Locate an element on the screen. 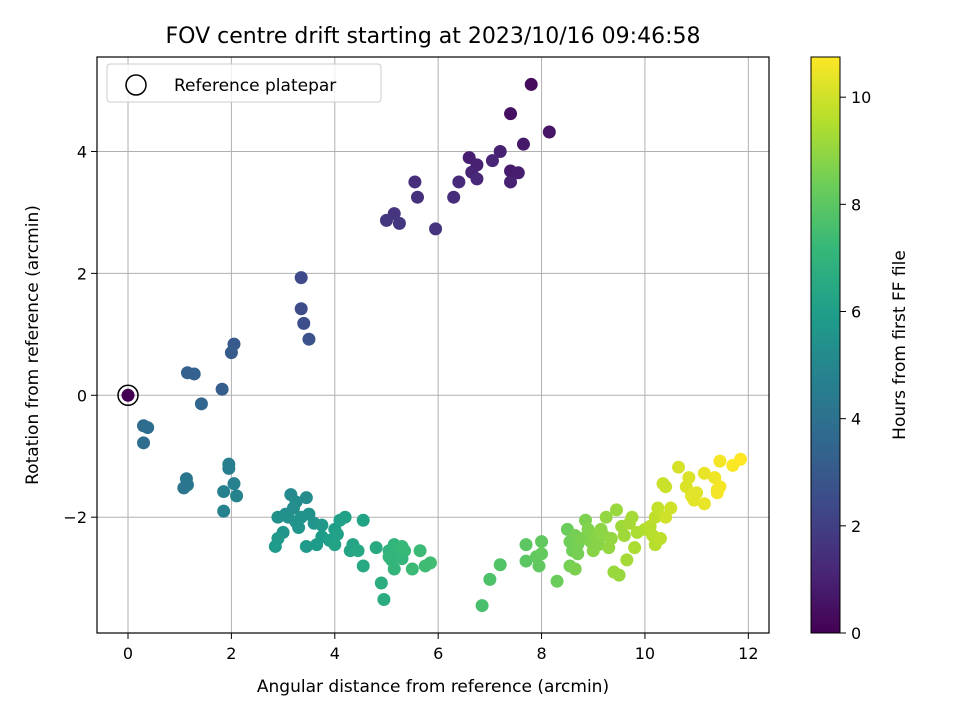 Image resolution: width=960 pixels, height=720 pixels. y-tick-label: −2 is located at coordinates (75, 517).